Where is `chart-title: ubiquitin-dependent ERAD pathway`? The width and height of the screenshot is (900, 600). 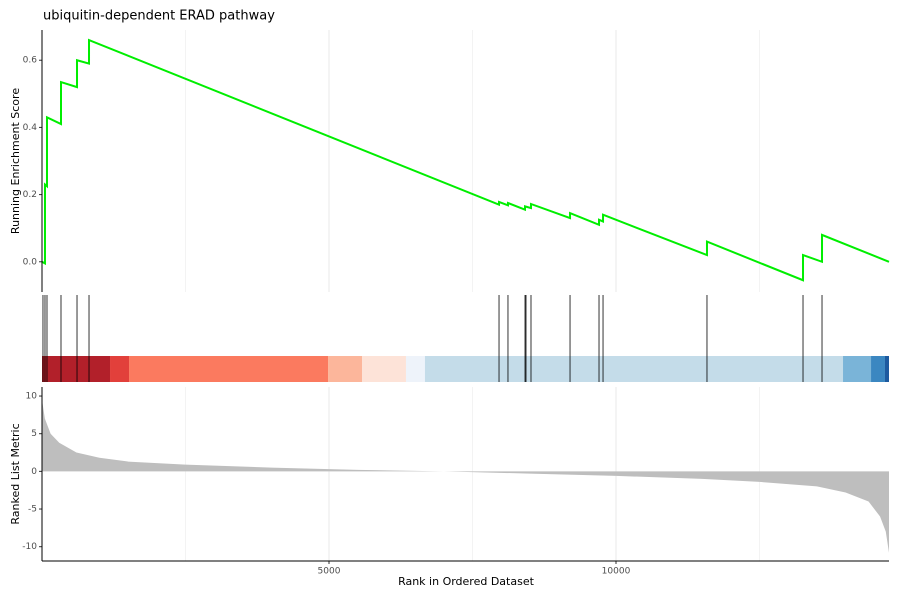
chart-title: ubiquitin-dependent ERAD pathway is located at coordinates (159, 16).